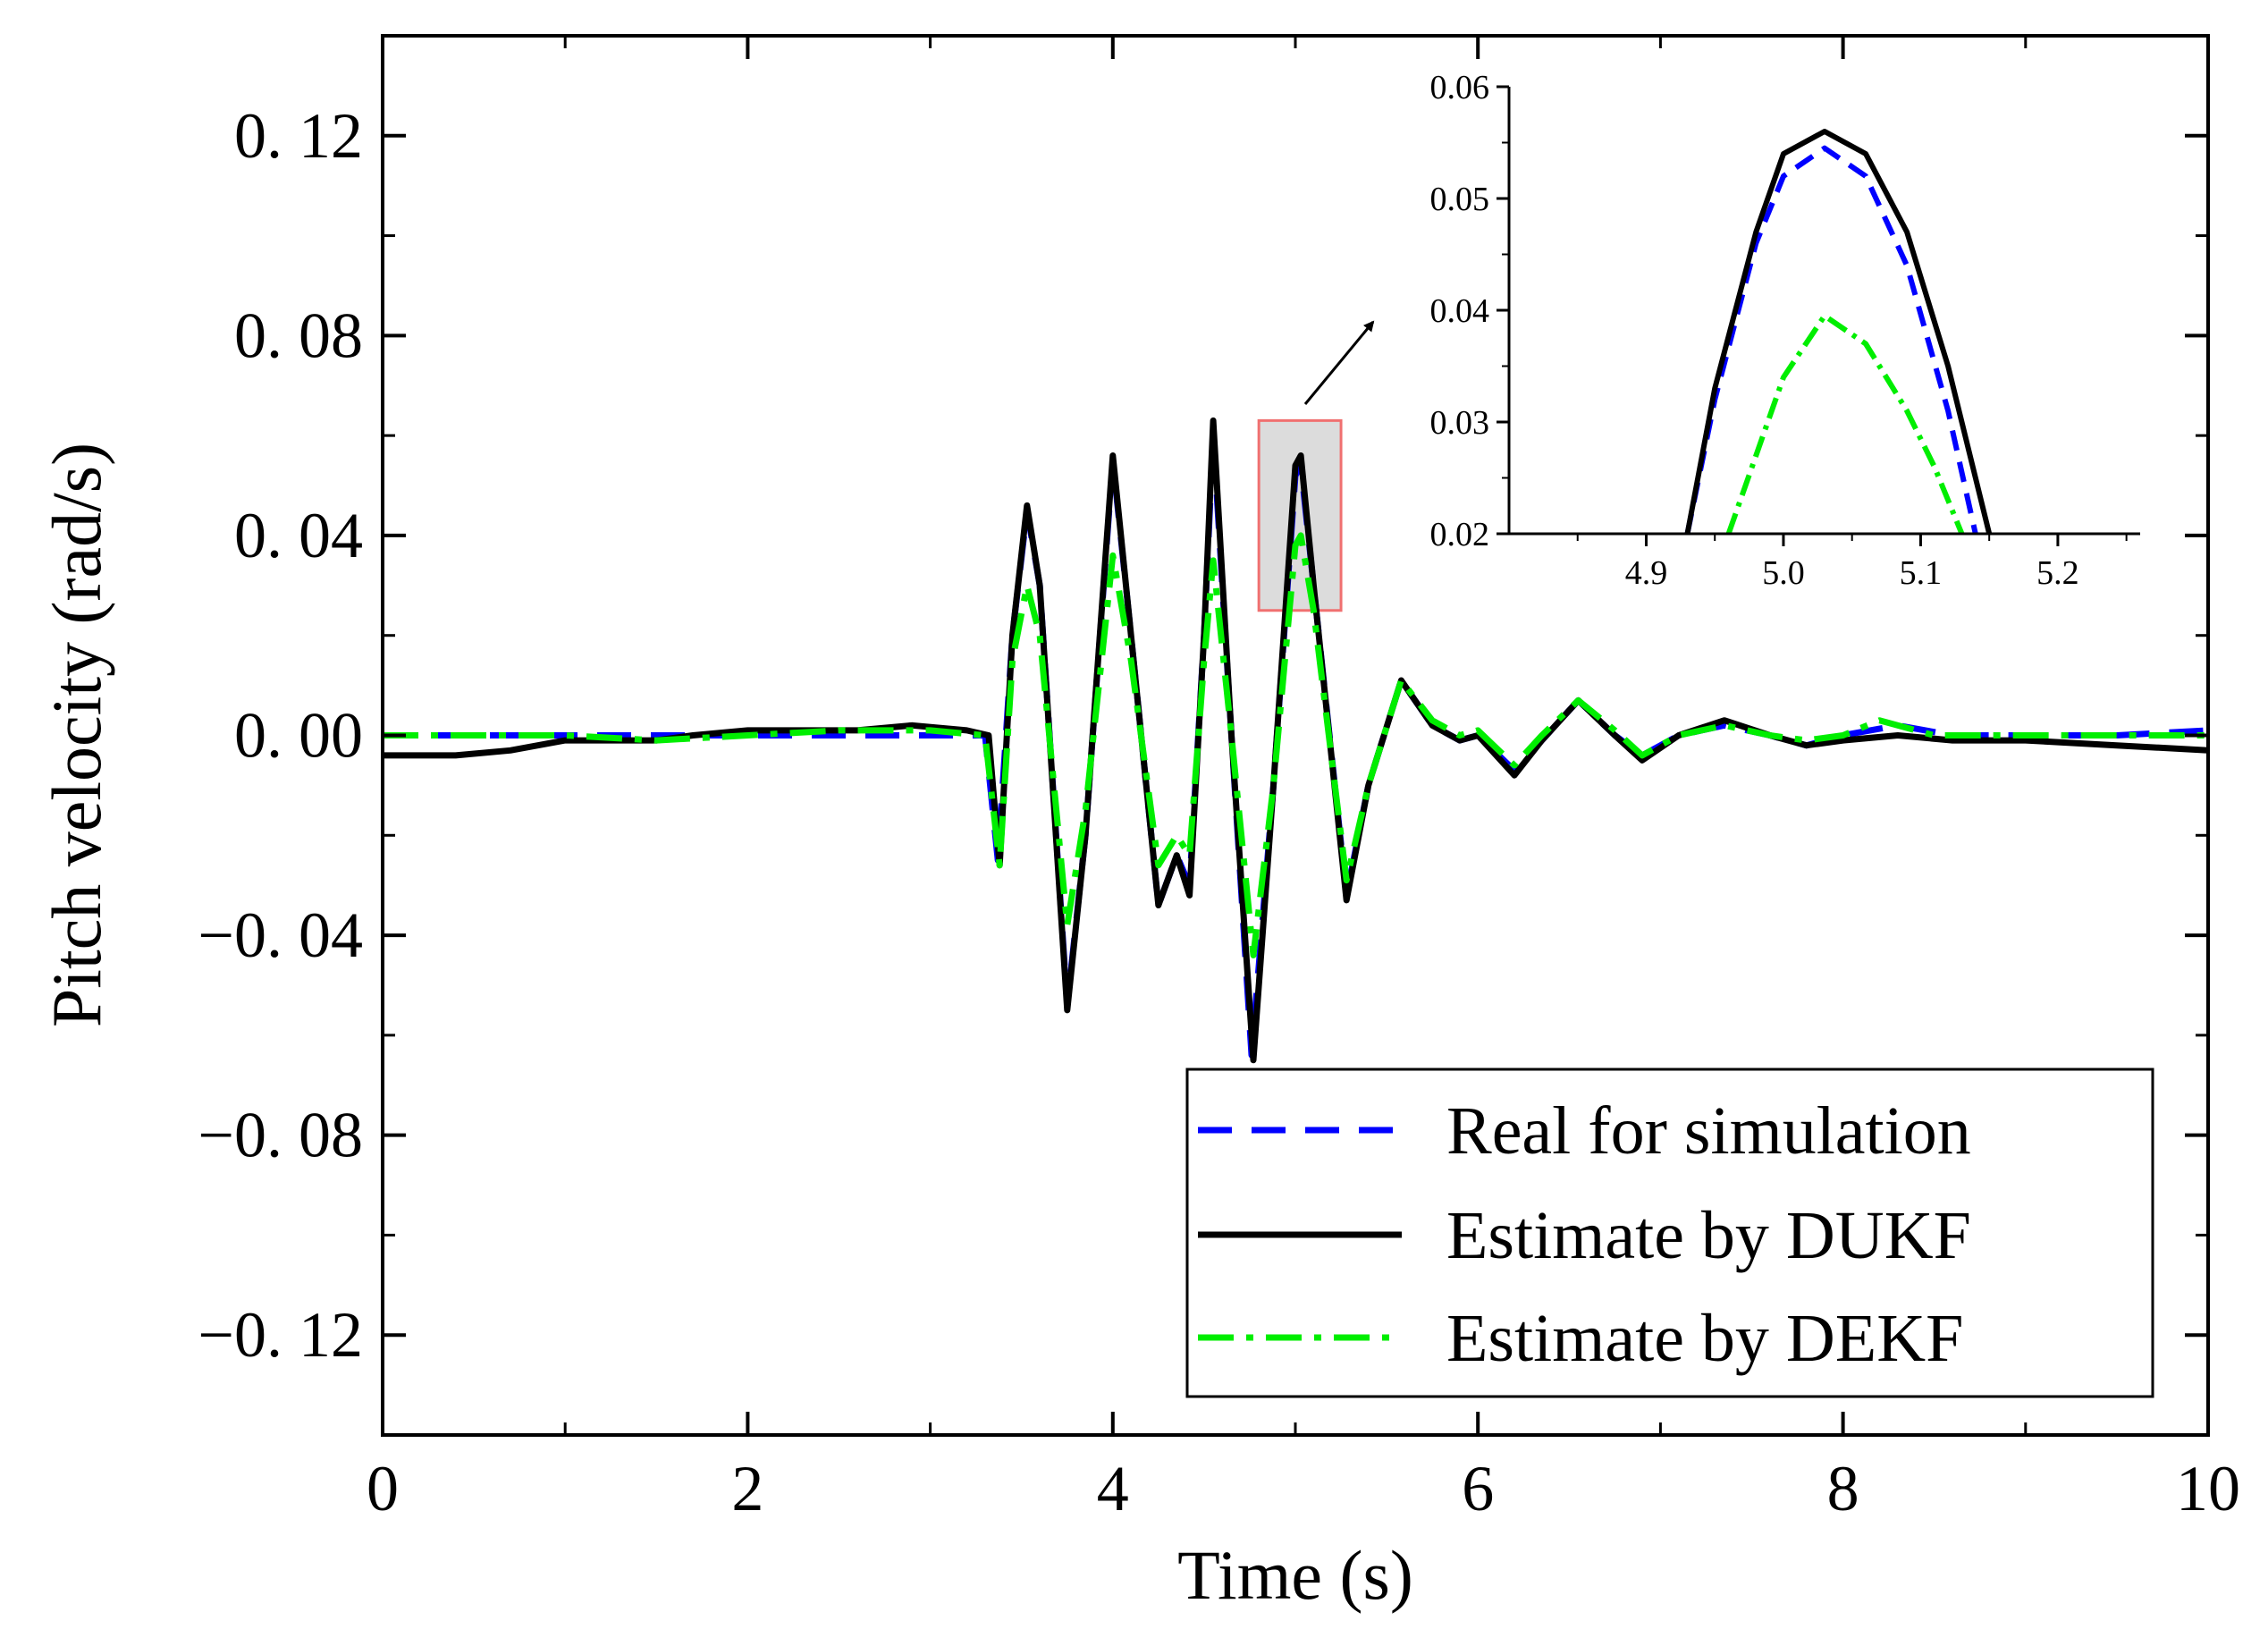 Image resolution: width=2268 pixels, height=1629 pixels. I want to click on inset-x-tick-label: 5.2, so click(2057, 573).